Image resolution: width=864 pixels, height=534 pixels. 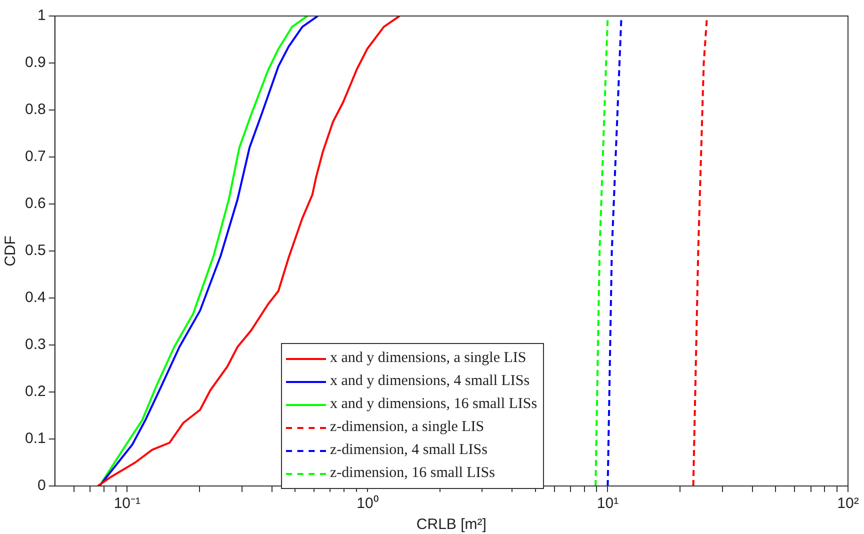 I want to click on legend-label: x and y dimensions, 16 small LISs, so click(x=434, y=404).